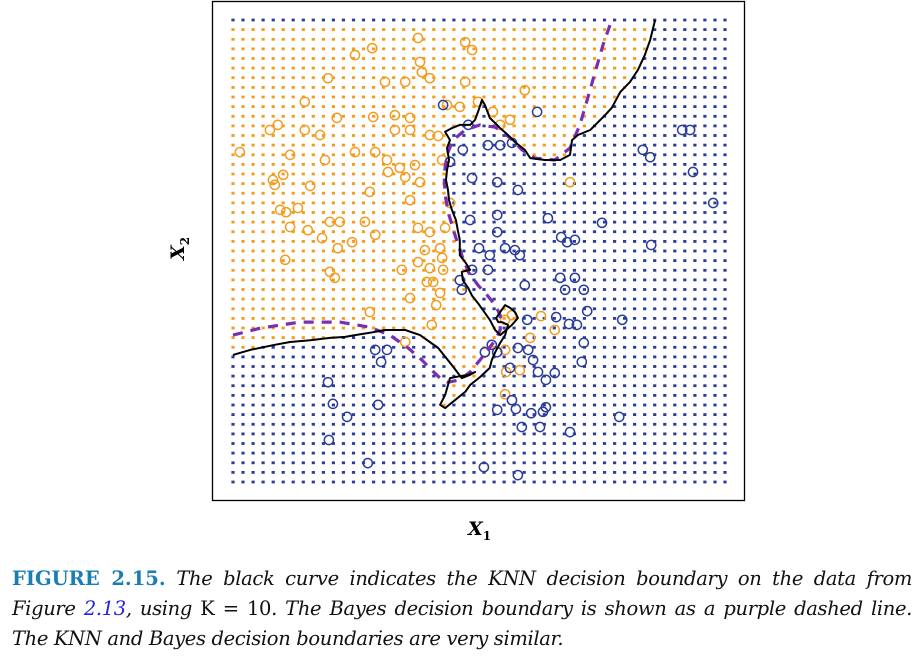  What do you see at coordinates (104, 608) in the screenshot?
I see `figure-reference-link: 2.13` at bounding box center [104, 608].